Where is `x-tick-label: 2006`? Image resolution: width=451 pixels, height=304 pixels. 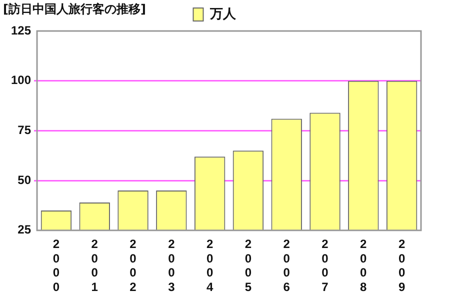
x-tick-label: 2006 is located at coordinates (286, 265).